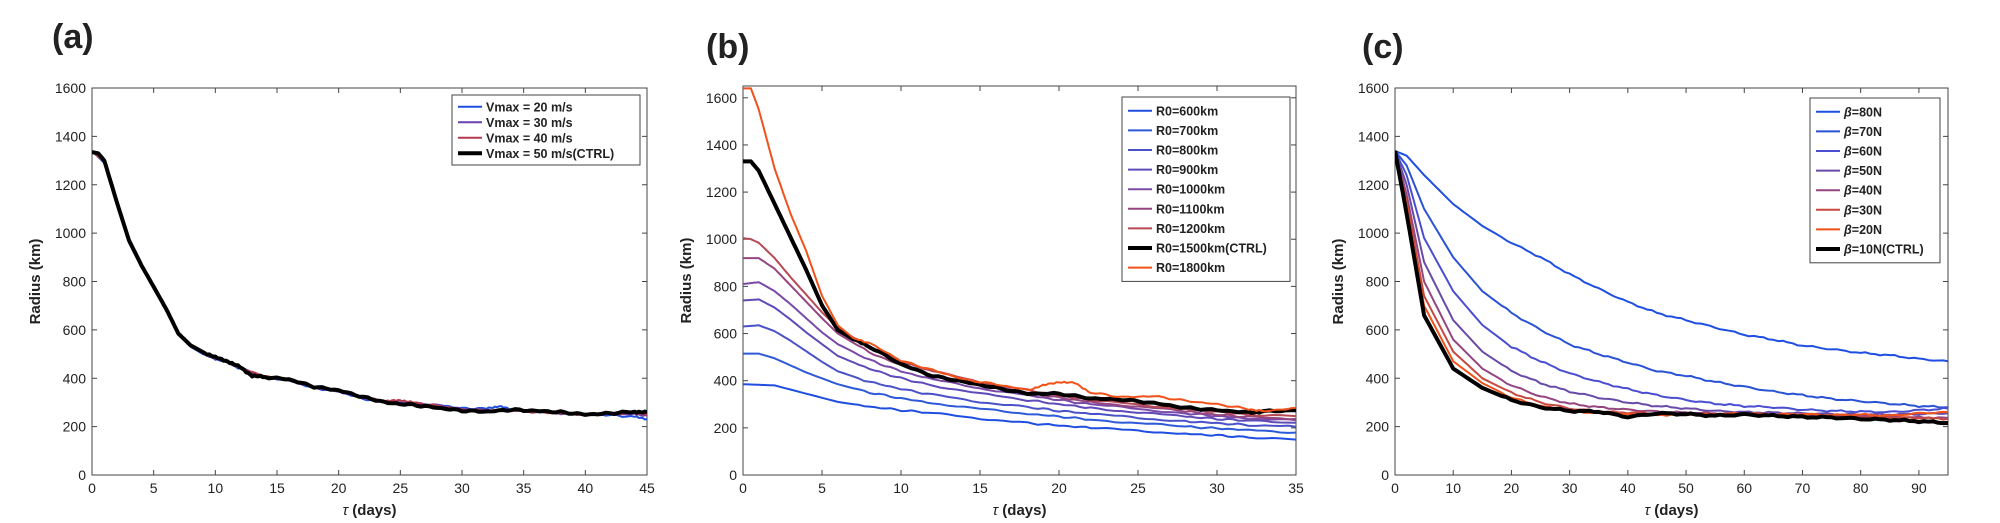 The width and height of the screenshot is (2000, 523). I want to click on legend-entry-label: =50N, so click(1867, 171).